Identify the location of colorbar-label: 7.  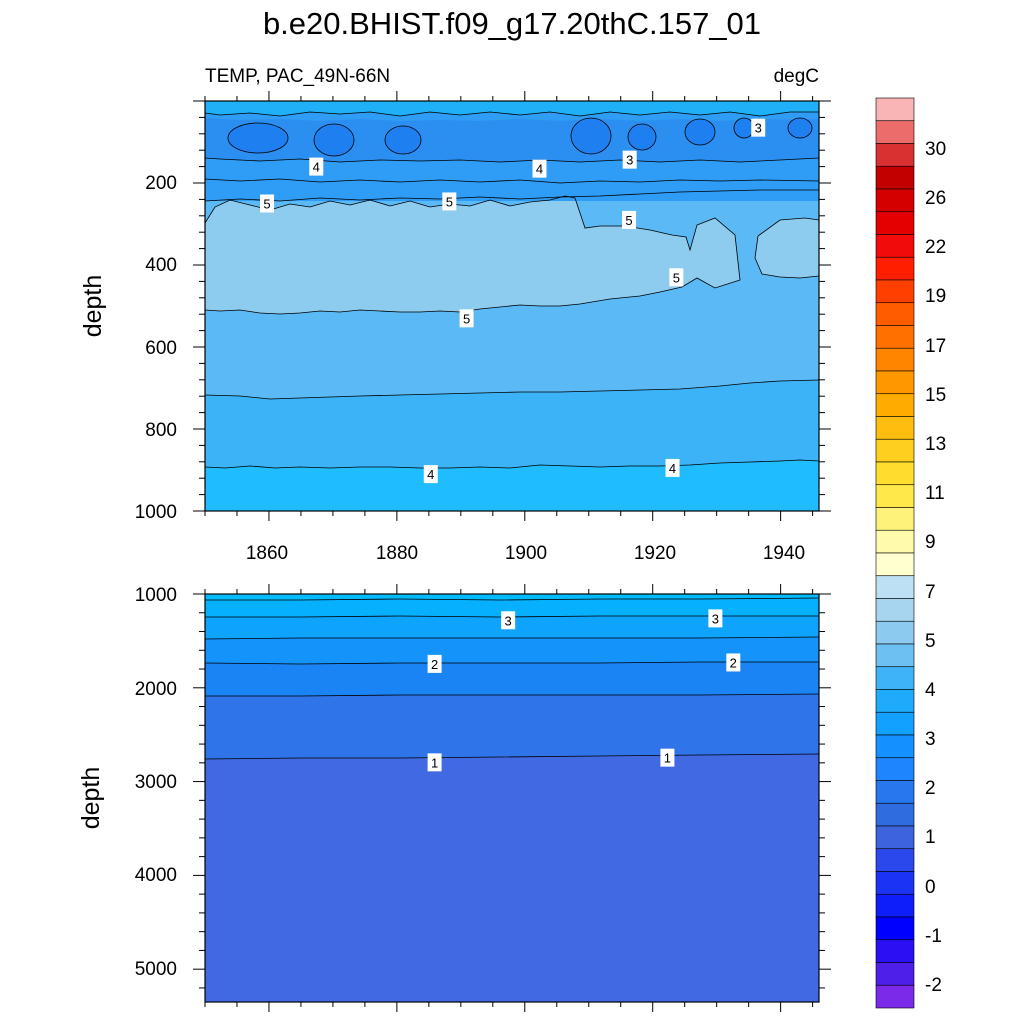
(930, 592).